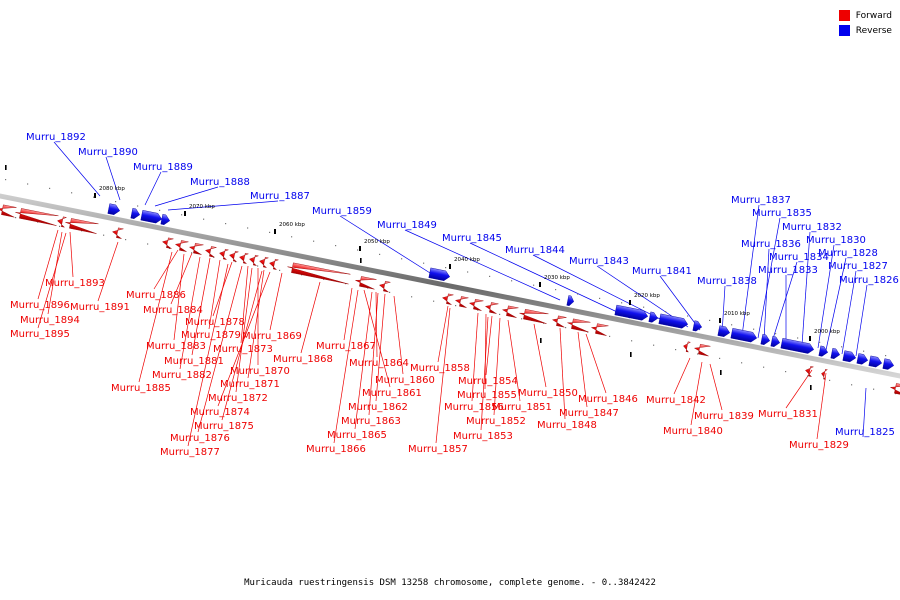 The height and width of the screenshot is (600, 900). What do you see at coordinates (250, 384) in the screenshot?
I see `forward-gene-label: Murru_1871` at bounding box center [250, 384].